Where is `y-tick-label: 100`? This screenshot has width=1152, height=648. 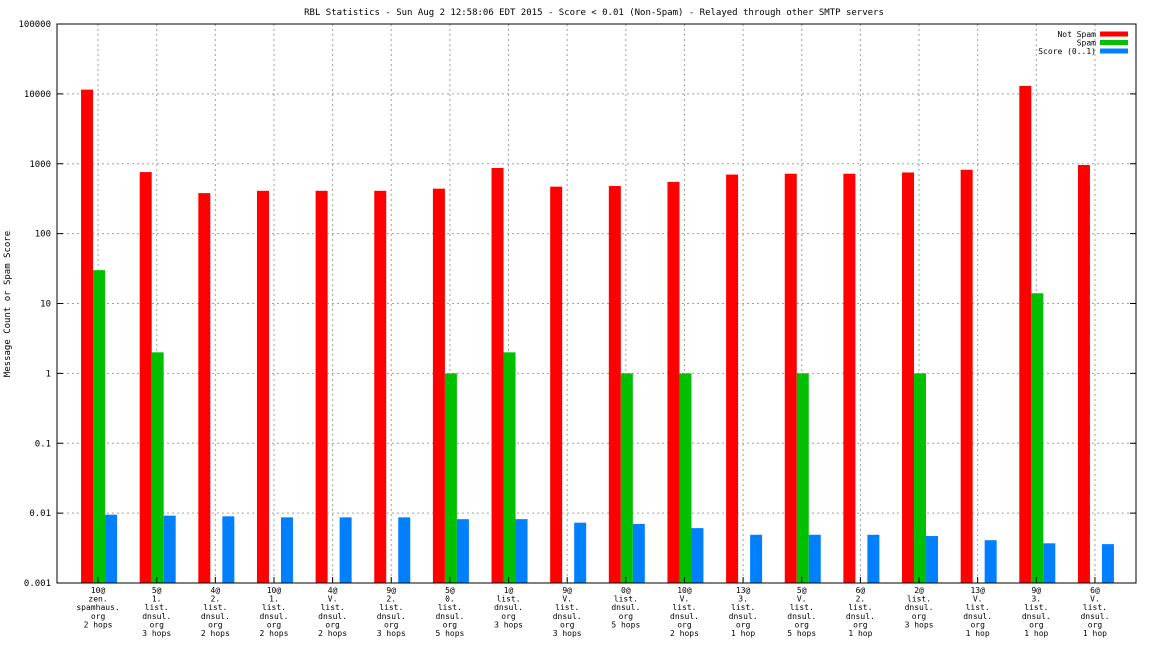 y-tick-label: 100 is located at coordinates (43, 235).